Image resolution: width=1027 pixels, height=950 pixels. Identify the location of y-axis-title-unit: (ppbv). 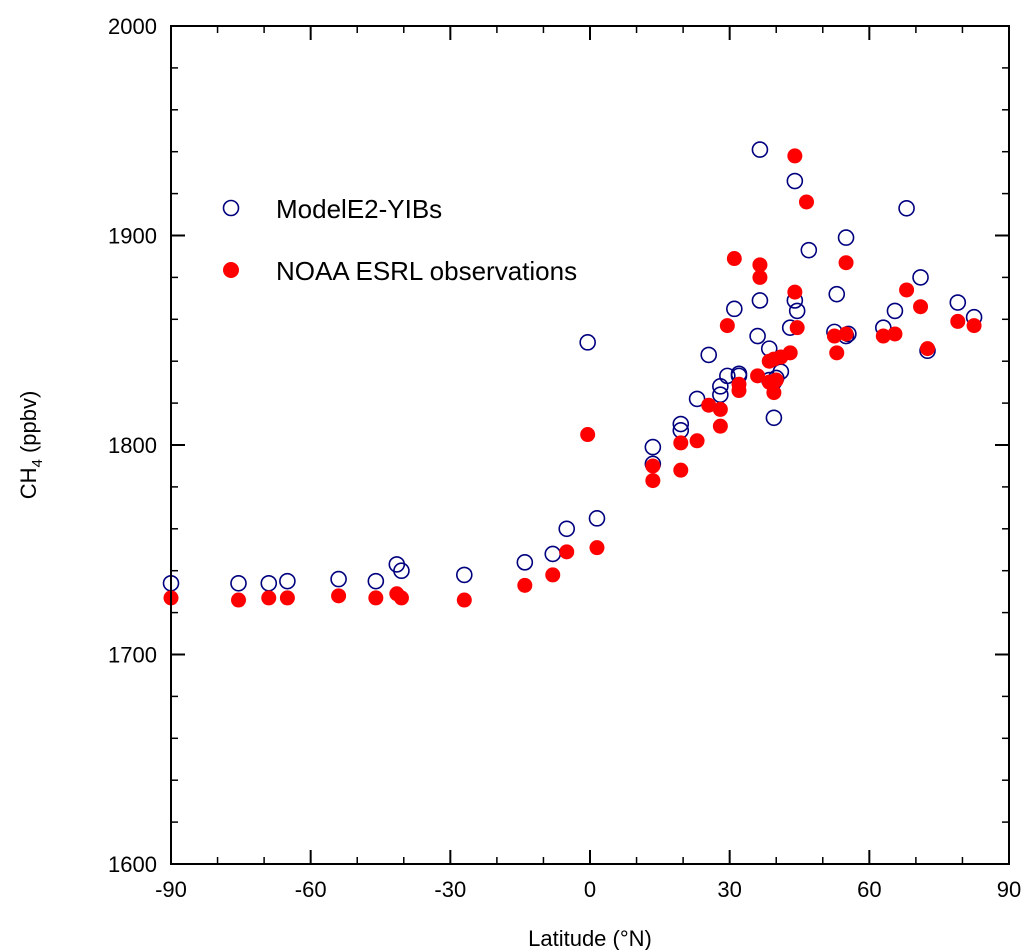
(28, 425).